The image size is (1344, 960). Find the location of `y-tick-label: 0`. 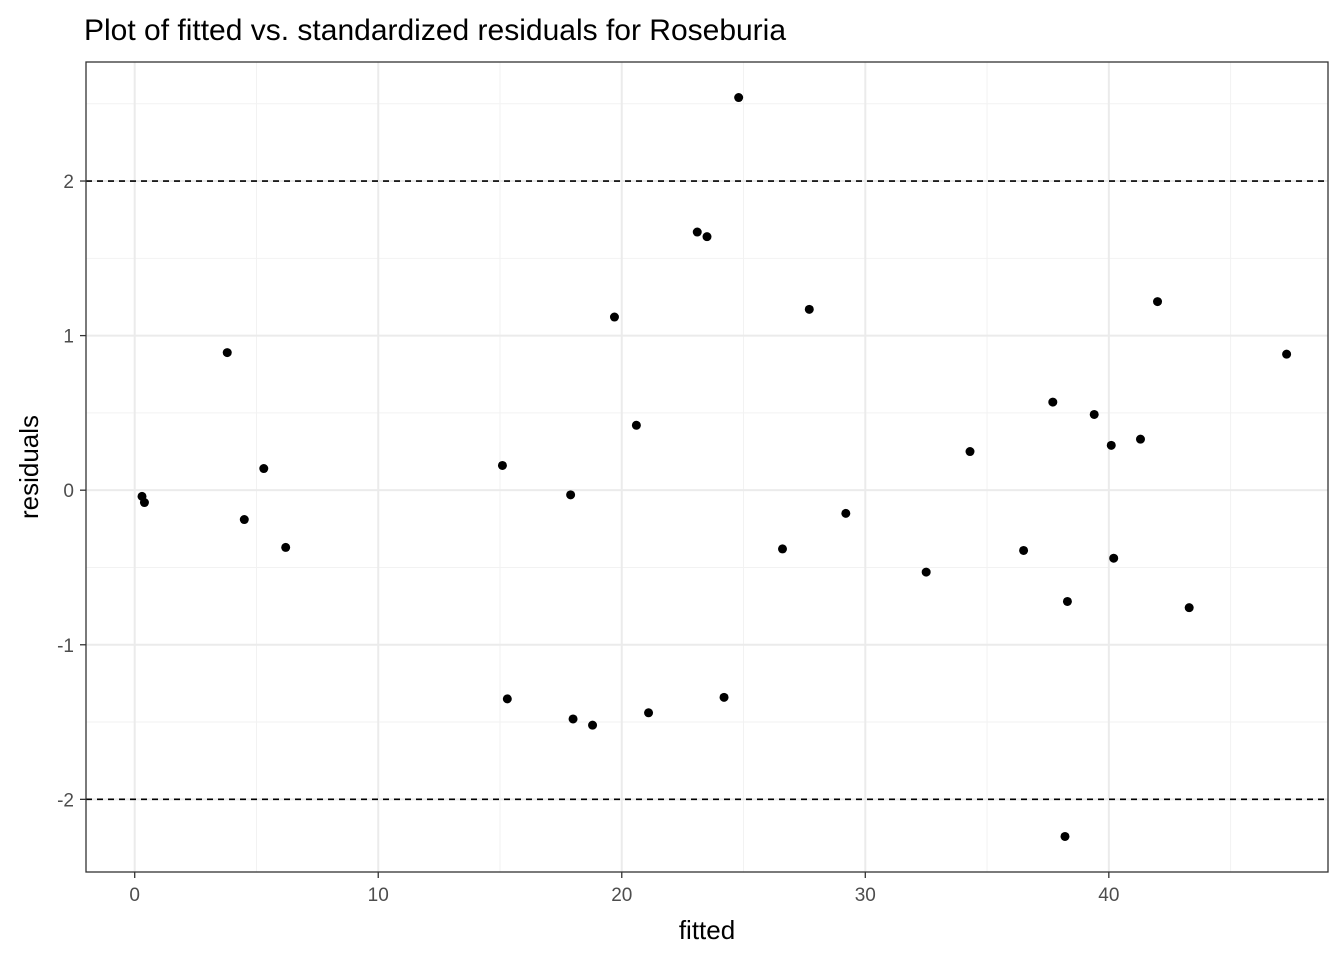

y-tick-label: 0 is located at coordinates (68, 491).